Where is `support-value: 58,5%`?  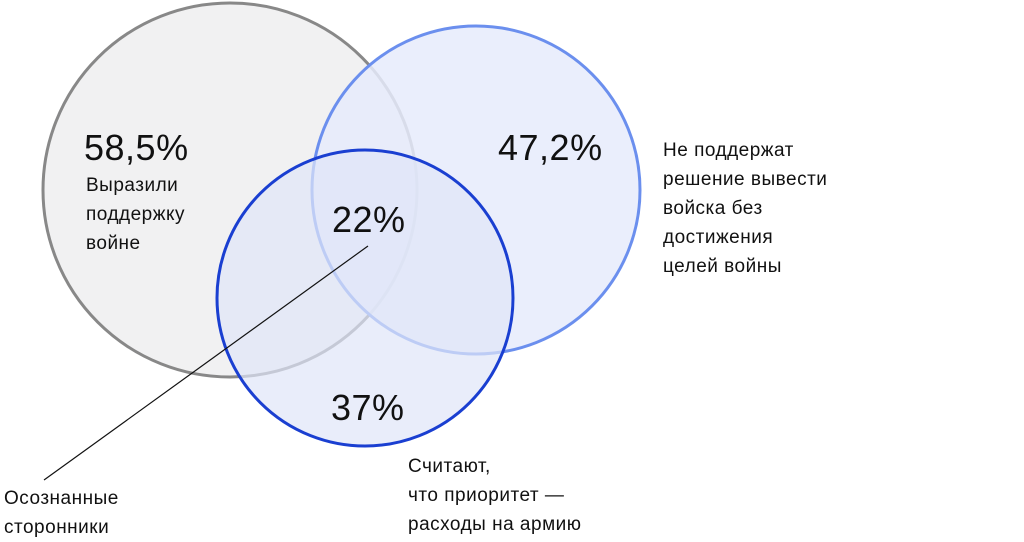
support-value: 58,5% is located at coordinates (136, 147).